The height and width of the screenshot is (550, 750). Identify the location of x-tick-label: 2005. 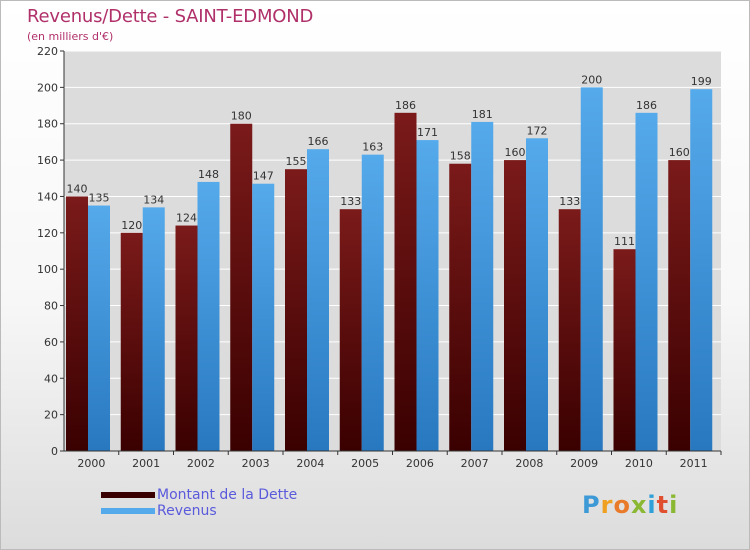
(365, 463).